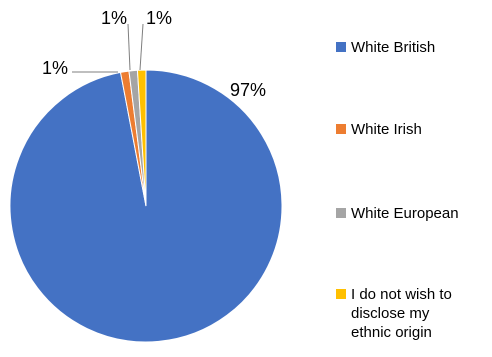 This screenshot has height=357, width=492. What do you see at coordinates (55, 68) in the screenshot?
I see `data-label-2: 1%` at bounding box center [55, 68].